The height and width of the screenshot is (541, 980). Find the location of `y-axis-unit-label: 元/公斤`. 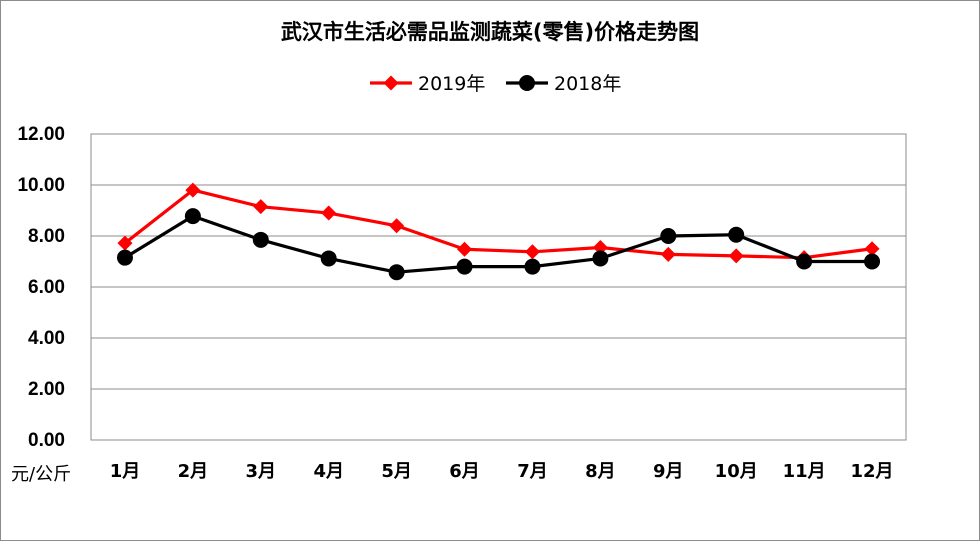

y-axis-unit-label: 元/公斤 is located at coordinates (41, 474).